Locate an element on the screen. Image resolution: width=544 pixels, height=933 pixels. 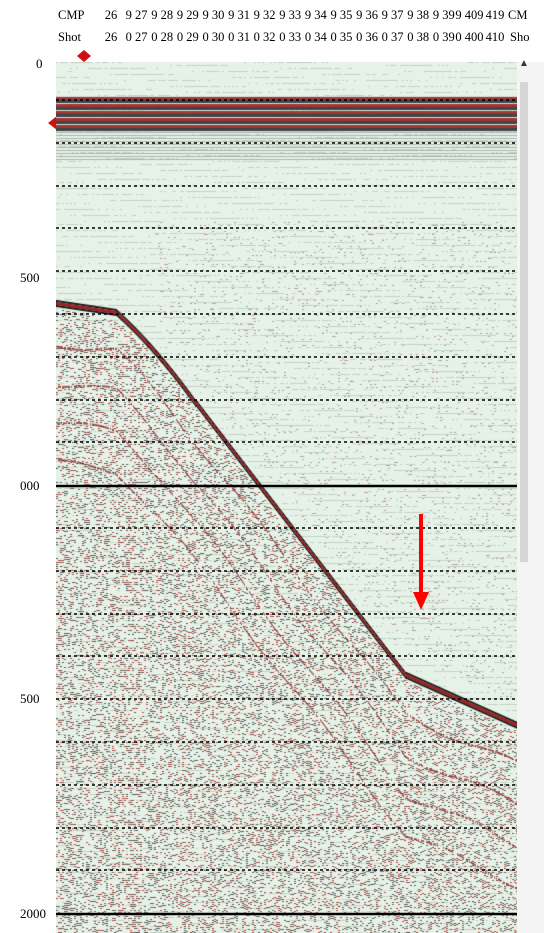
cmp-tick-label: 9 35 is located at coordinates (341, 15).